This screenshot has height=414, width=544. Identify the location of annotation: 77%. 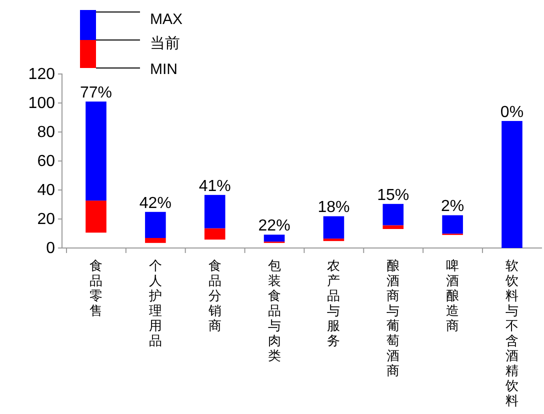
(96, 93).